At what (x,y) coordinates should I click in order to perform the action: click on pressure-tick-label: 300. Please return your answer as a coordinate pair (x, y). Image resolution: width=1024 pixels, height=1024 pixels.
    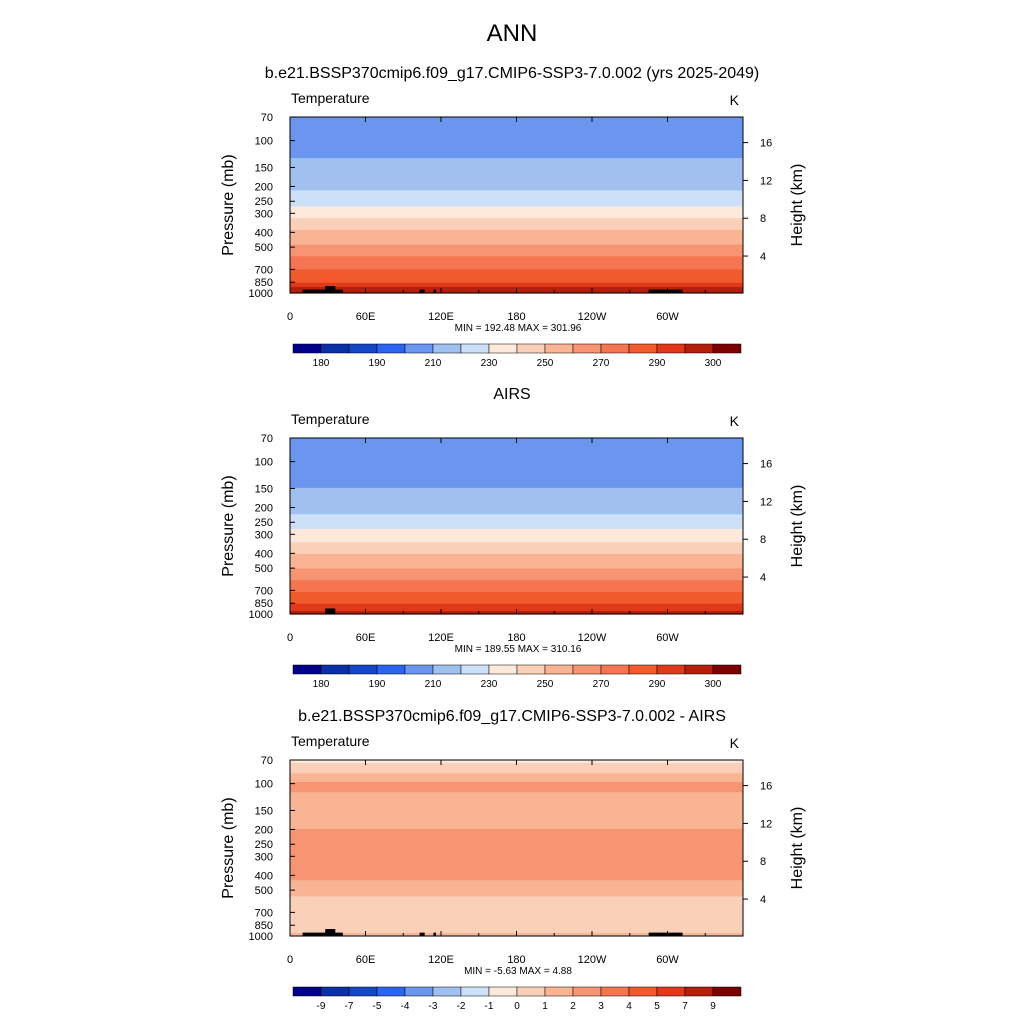
    Looking at the image, I should click on (264, 214).